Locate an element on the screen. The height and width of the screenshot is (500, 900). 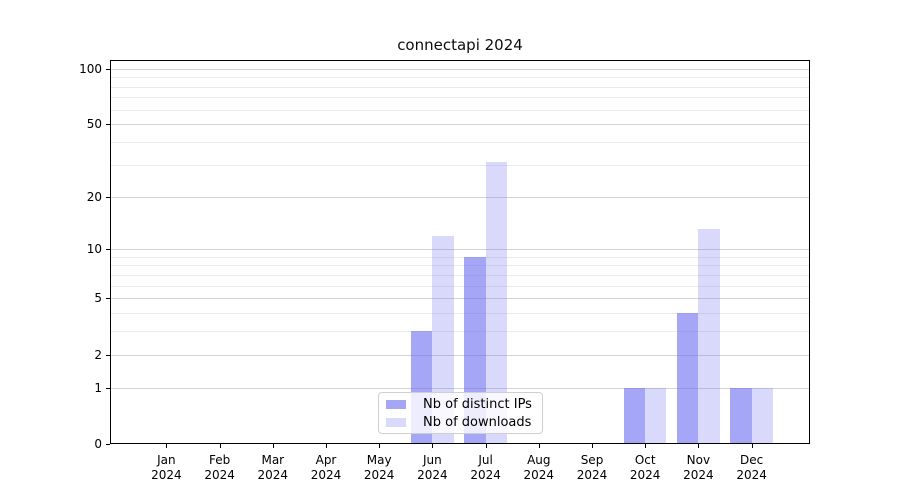
x-tick-label: Feb 2024 is located at coordinates (219, 467).